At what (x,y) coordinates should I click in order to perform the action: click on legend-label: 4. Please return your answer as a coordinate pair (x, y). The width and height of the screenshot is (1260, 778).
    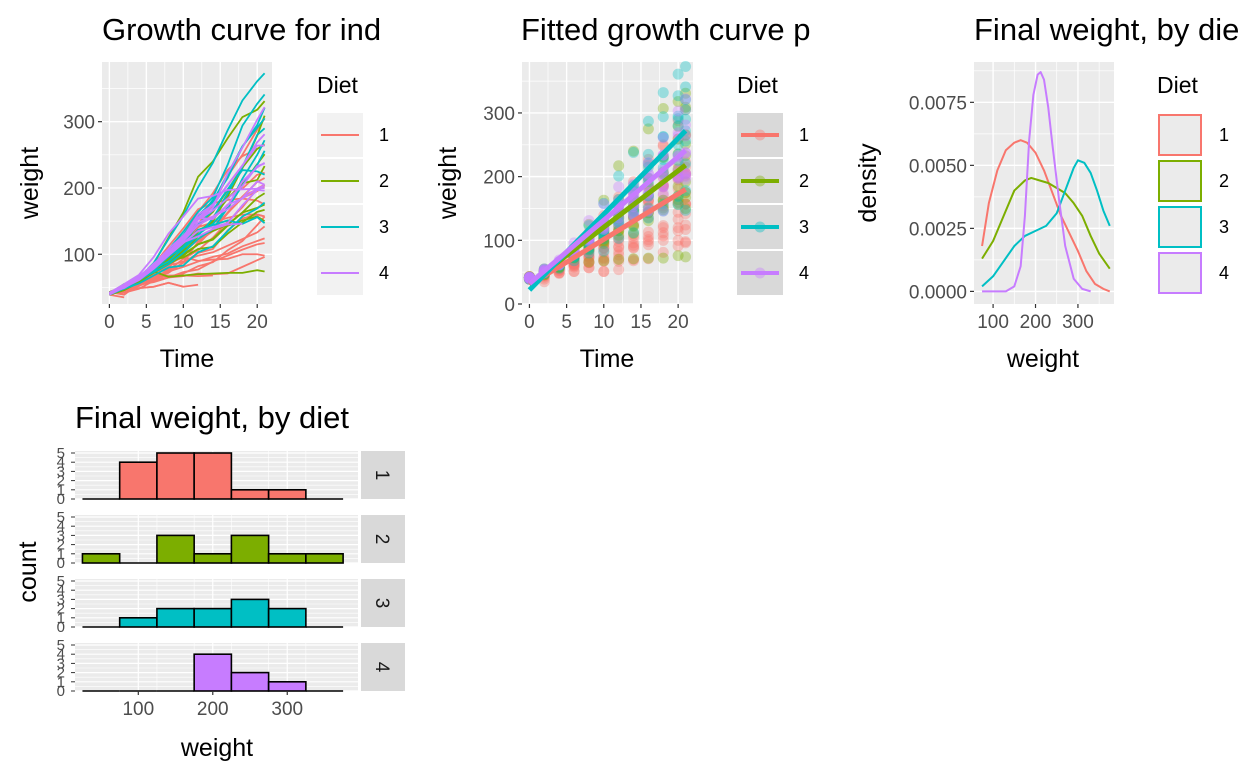
    Looking at the image, I should click on (1224, 273).